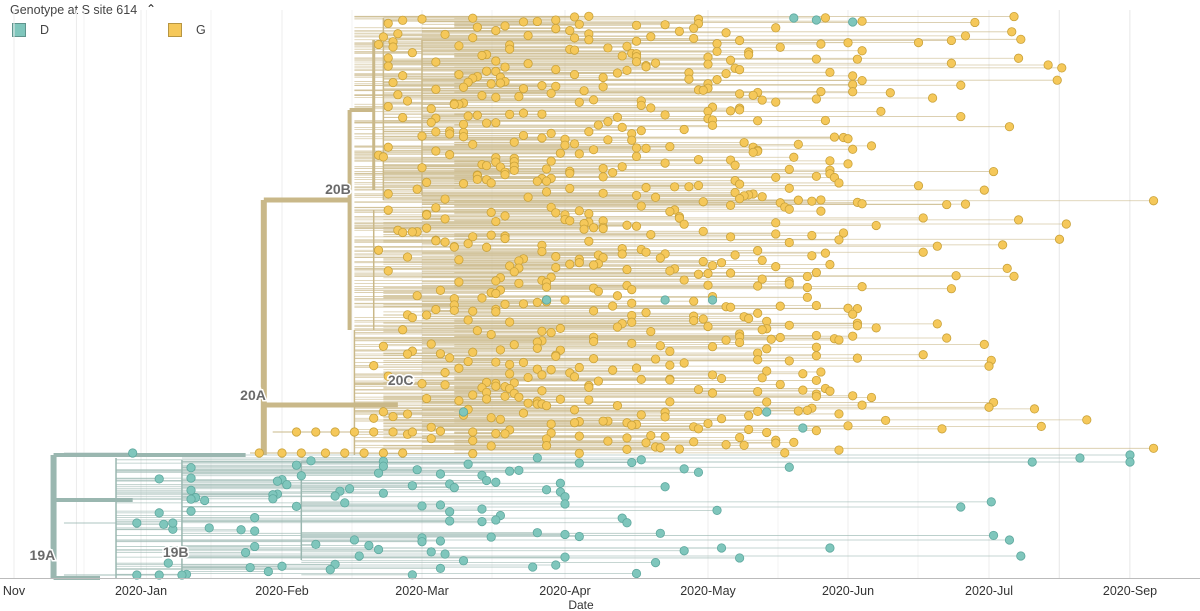 The width and height of the screenshot is (1200, 611). Describe the element at coordinates (187, 30) in the screenshot. I see `legend-item-g: G` at that location.